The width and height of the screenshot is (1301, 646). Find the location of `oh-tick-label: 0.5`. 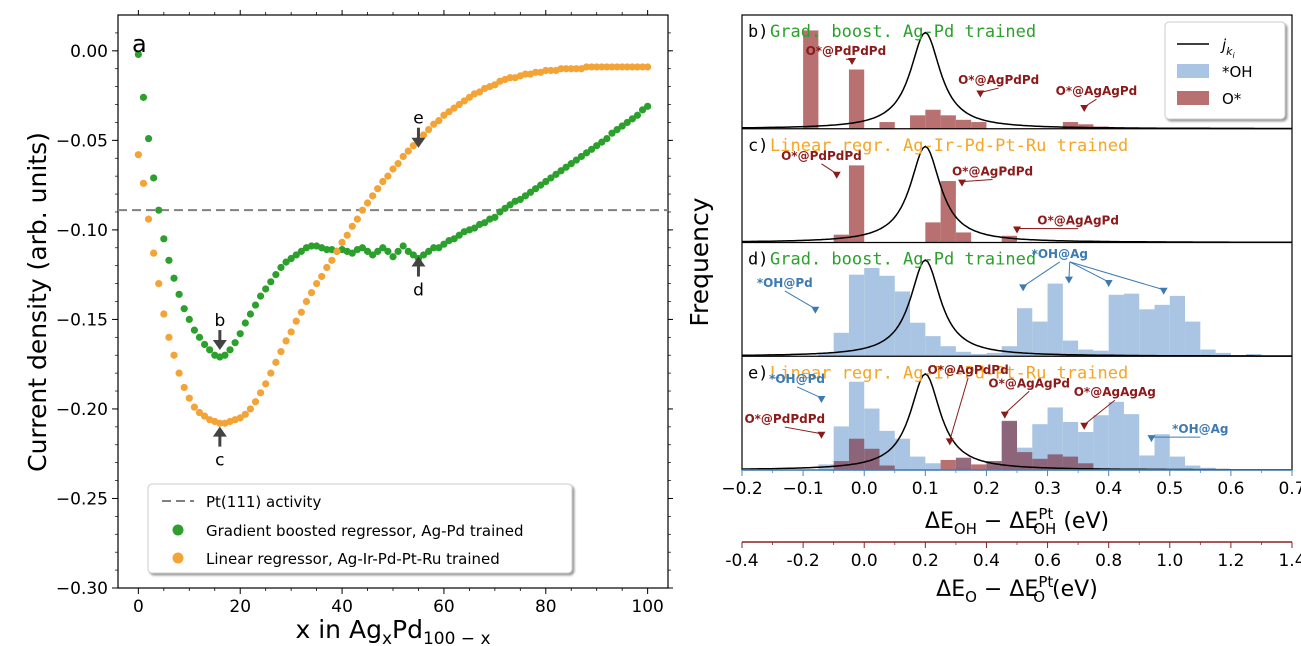

oh-tick-label: 0.5 is located at coordinates (1169, 489).